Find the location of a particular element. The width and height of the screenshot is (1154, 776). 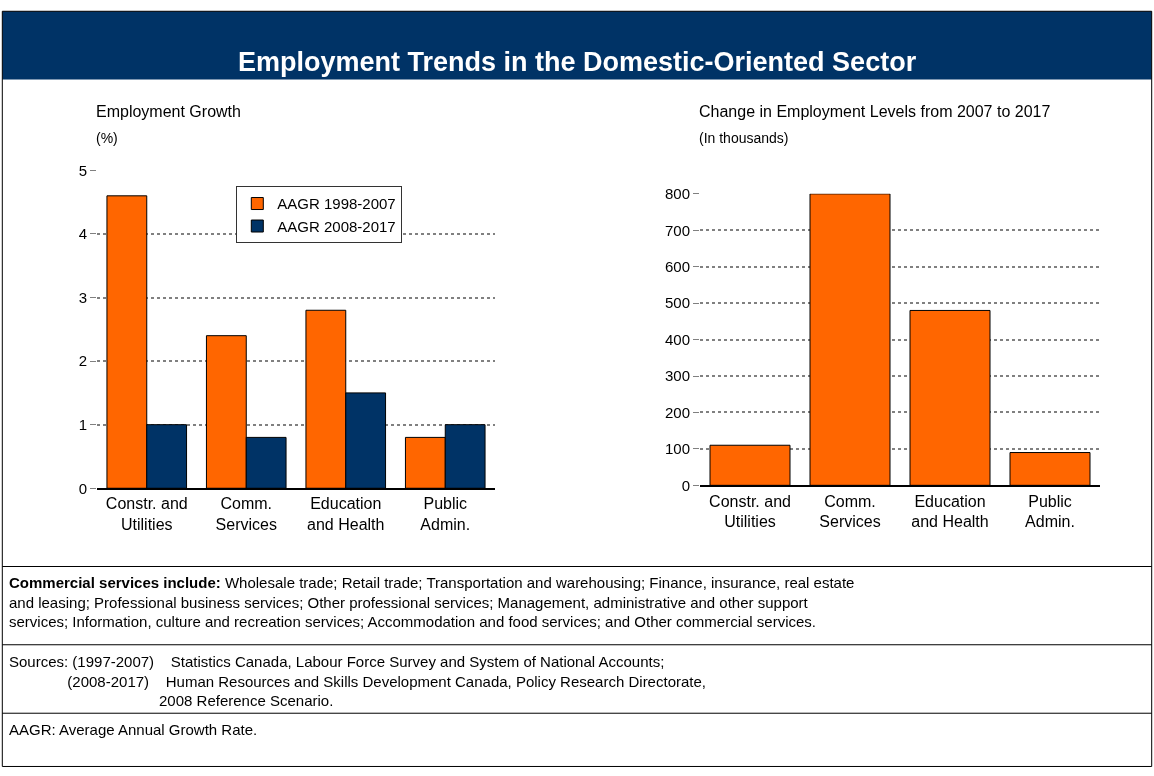

legend-label: AAGR 2008-2017 is located at coordinates (336, 226).